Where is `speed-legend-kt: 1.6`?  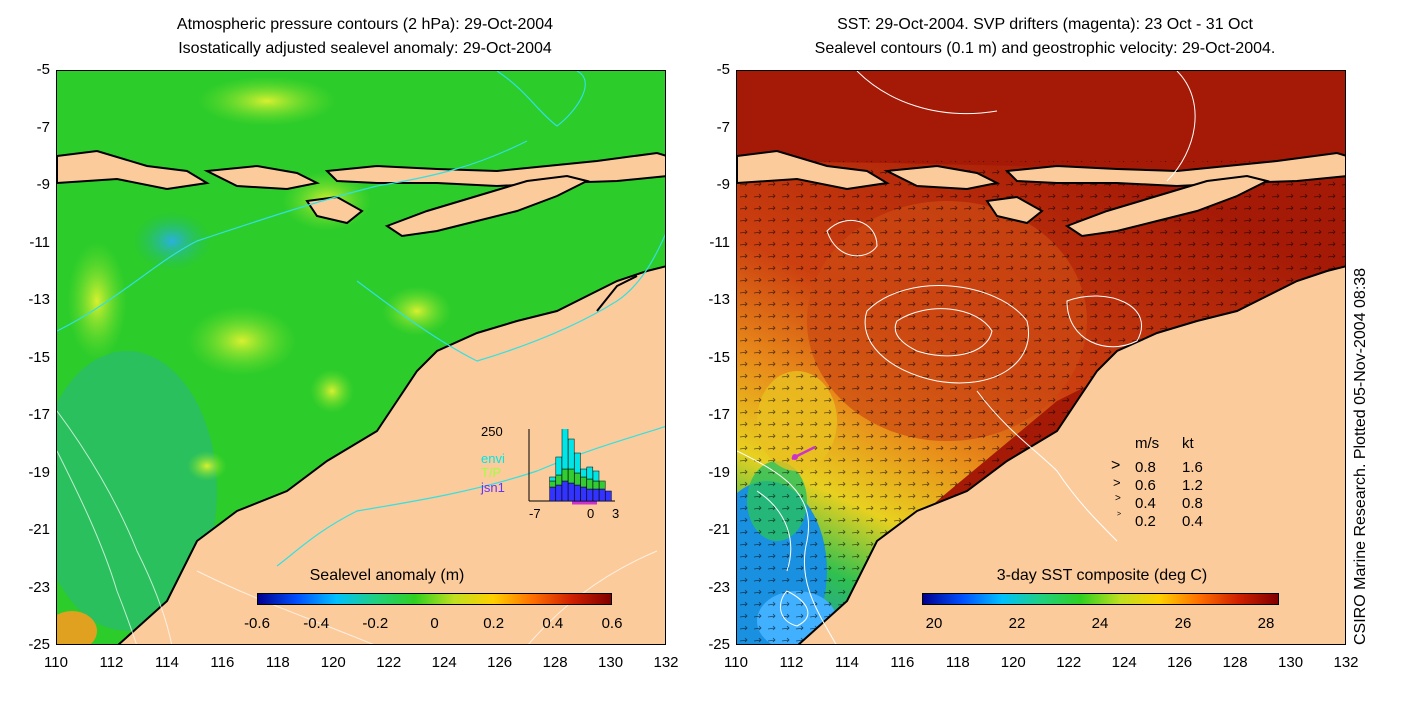
speed-legend-kt: 1.6 is located at coordinates (1192, 467).